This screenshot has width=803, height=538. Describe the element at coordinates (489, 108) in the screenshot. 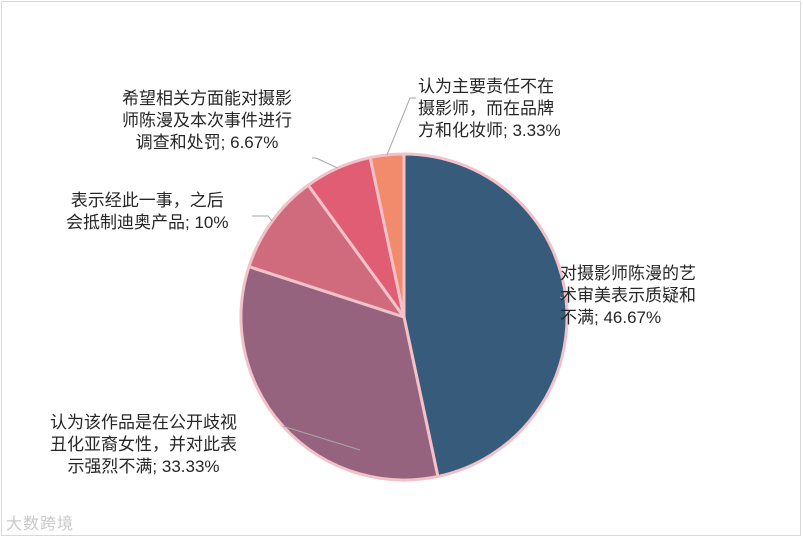

I see `slice-label-4: 认为主要责任不在 摄影师，而在品牌 方和化妆师; 3.33%` at that location.